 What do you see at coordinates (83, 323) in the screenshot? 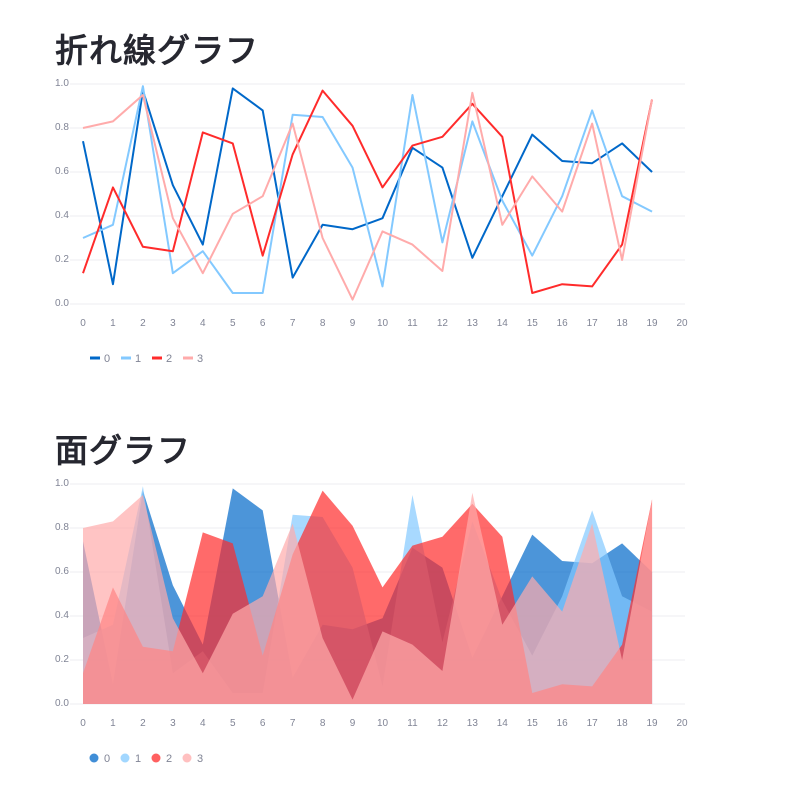
I see `line-x-tick: 0` at bounding box center [83, 323].